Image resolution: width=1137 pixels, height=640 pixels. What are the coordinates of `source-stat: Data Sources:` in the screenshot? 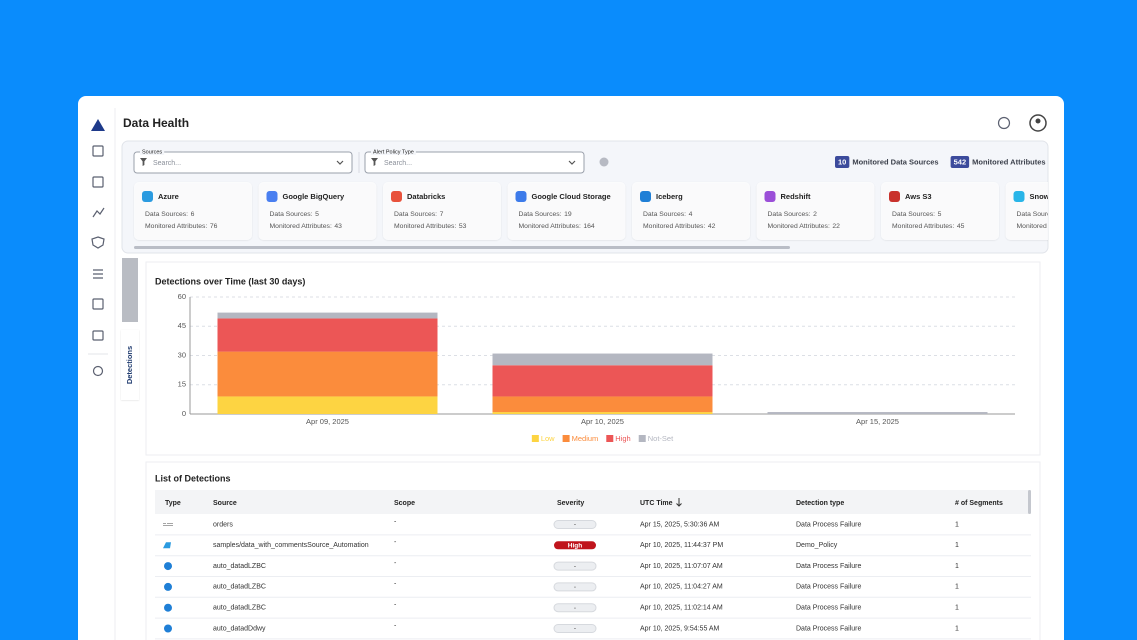 It's located at (1038, 214).